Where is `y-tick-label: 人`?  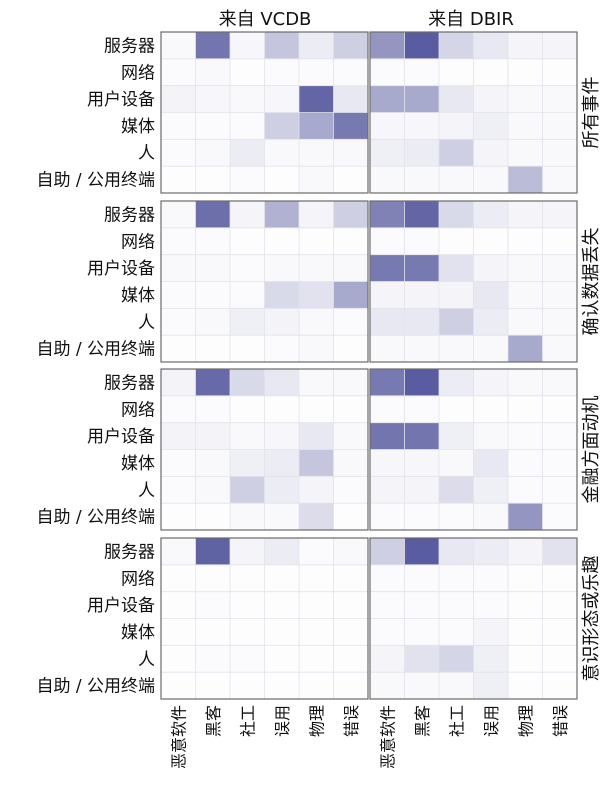 y-tick-label: 人 is located at coordinates (146, 660).